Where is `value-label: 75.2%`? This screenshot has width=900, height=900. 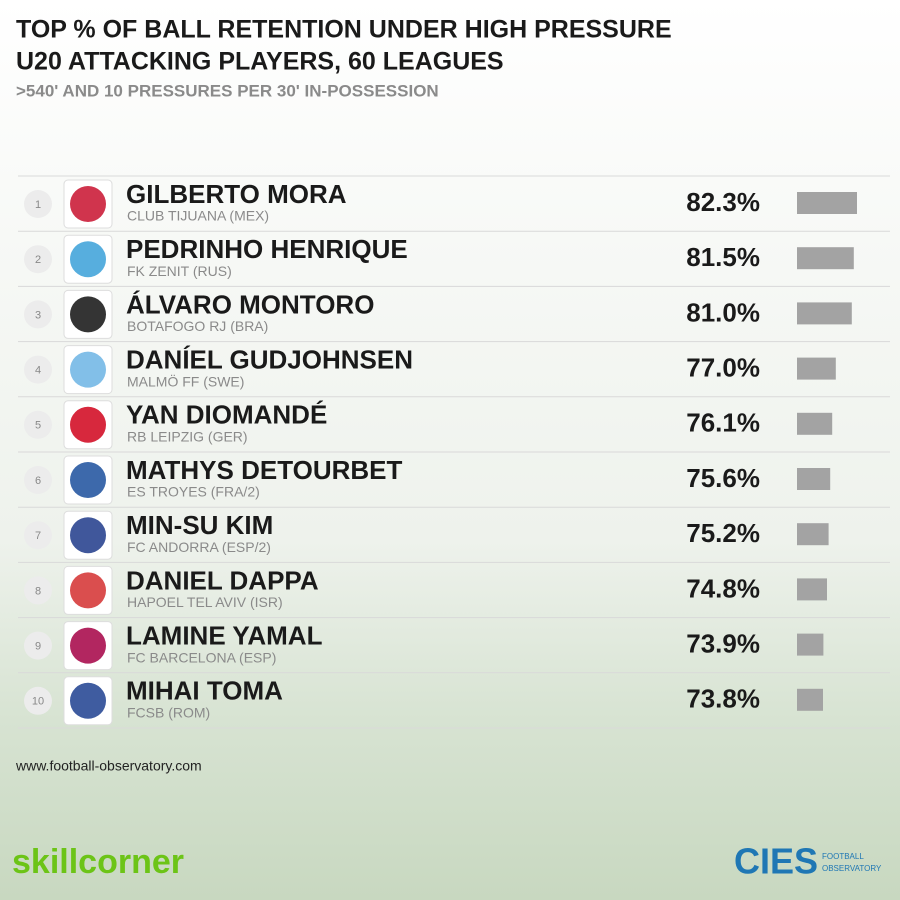
value-label: 75.2% is located at coordinates (723, 533).